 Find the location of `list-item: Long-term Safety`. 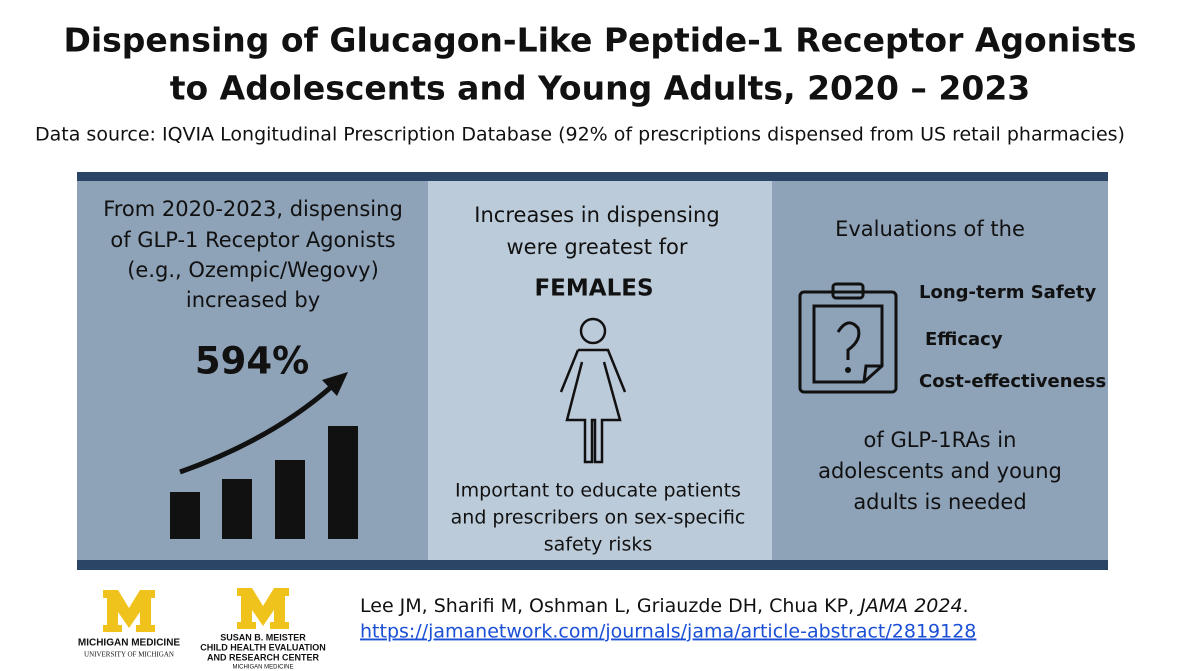

list-item: Long-term Safety is located at coordinates (1007, 292).